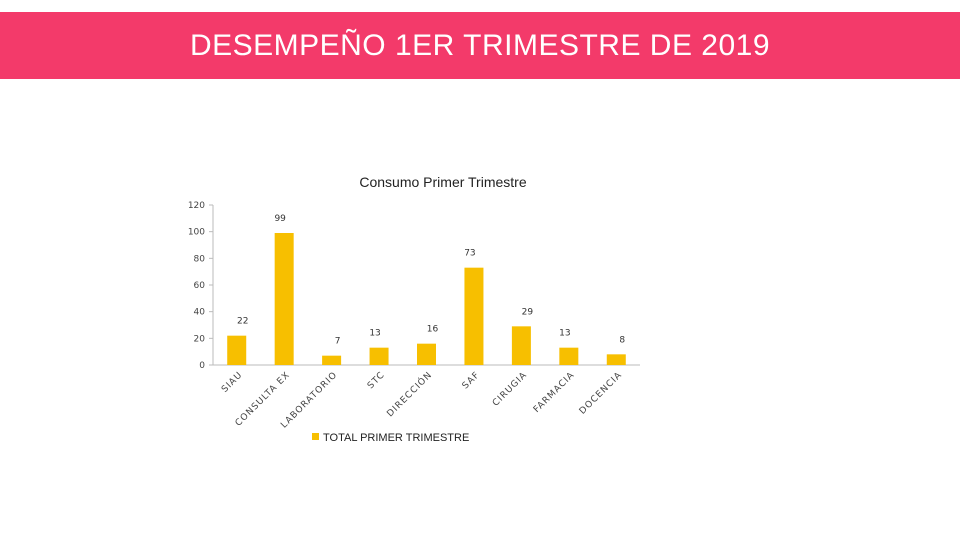 Image resolution: width=960 pixels, height=540 pixels. I want to click on chart-bars, so click(426, 299).